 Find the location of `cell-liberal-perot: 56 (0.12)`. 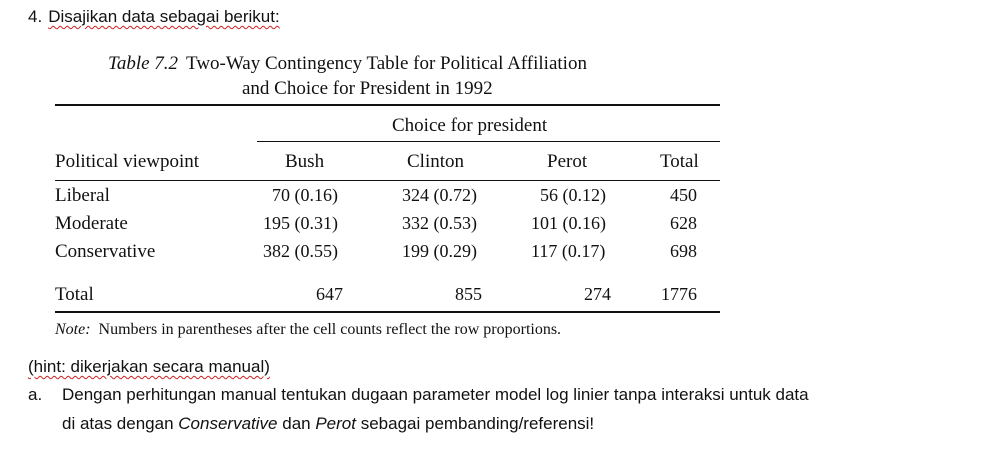

cell-liberal-perot: 56 (0.12) is located at coordinates (573, 195).